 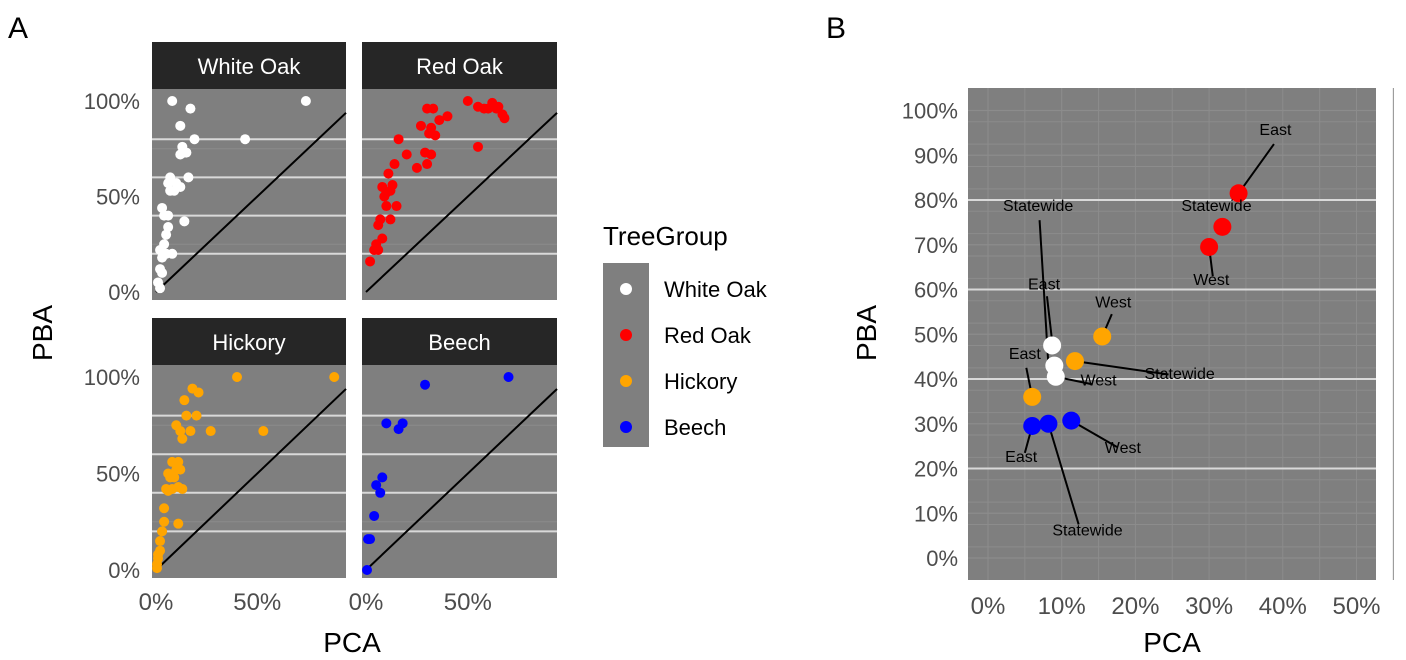 What do you see at coordinates (1283, 606) in the screenshot?
I see `x-tick-label: 40%` at bounding box center [1283, 606].